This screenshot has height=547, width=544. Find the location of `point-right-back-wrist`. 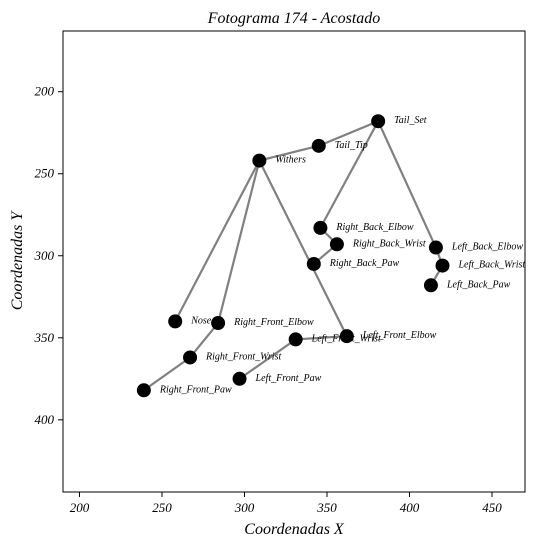

point-right-back-wrist is located at coordinates (336, 244).